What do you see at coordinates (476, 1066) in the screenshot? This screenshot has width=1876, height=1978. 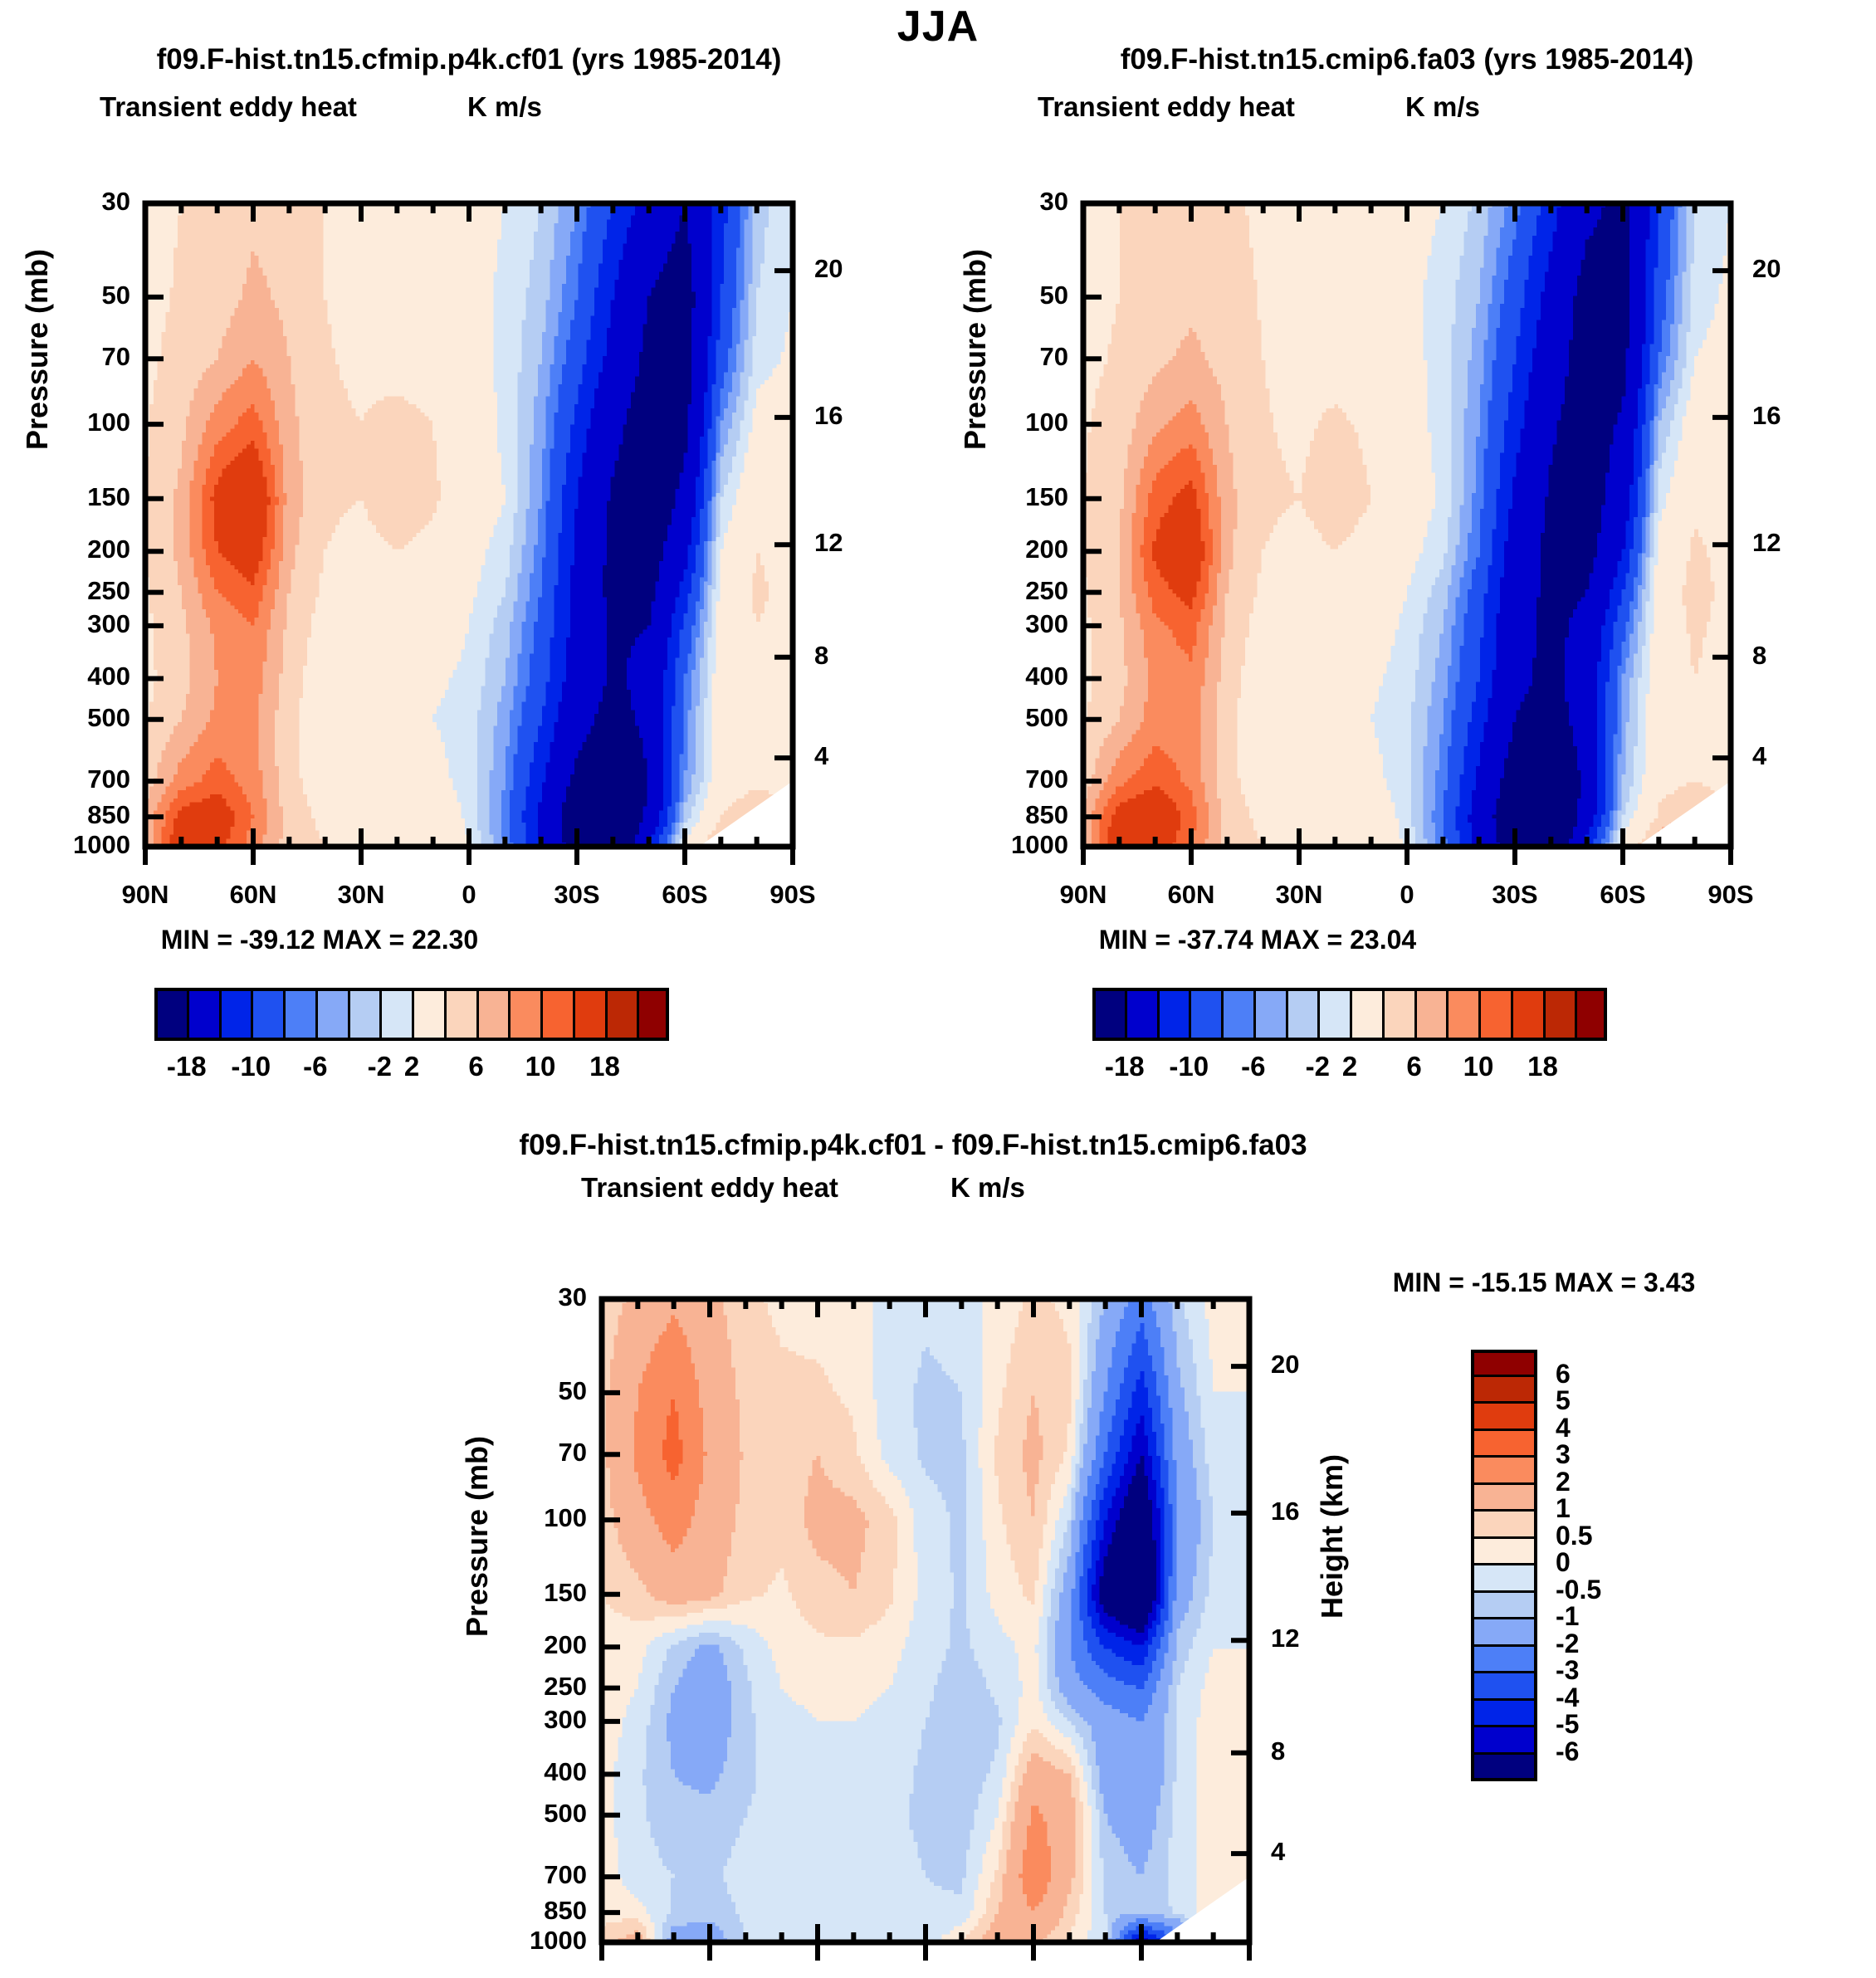 I see `colorbar-top-left-label: 6` at bounding box center [476, 1066].